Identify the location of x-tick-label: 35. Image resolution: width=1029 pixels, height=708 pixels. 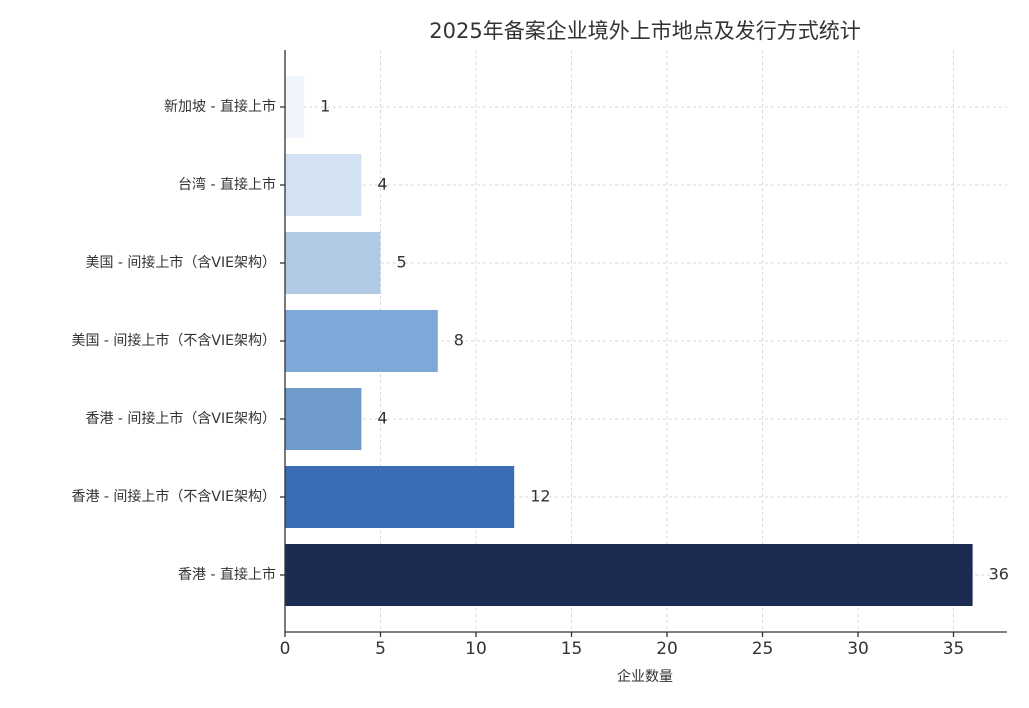
(954, 649).